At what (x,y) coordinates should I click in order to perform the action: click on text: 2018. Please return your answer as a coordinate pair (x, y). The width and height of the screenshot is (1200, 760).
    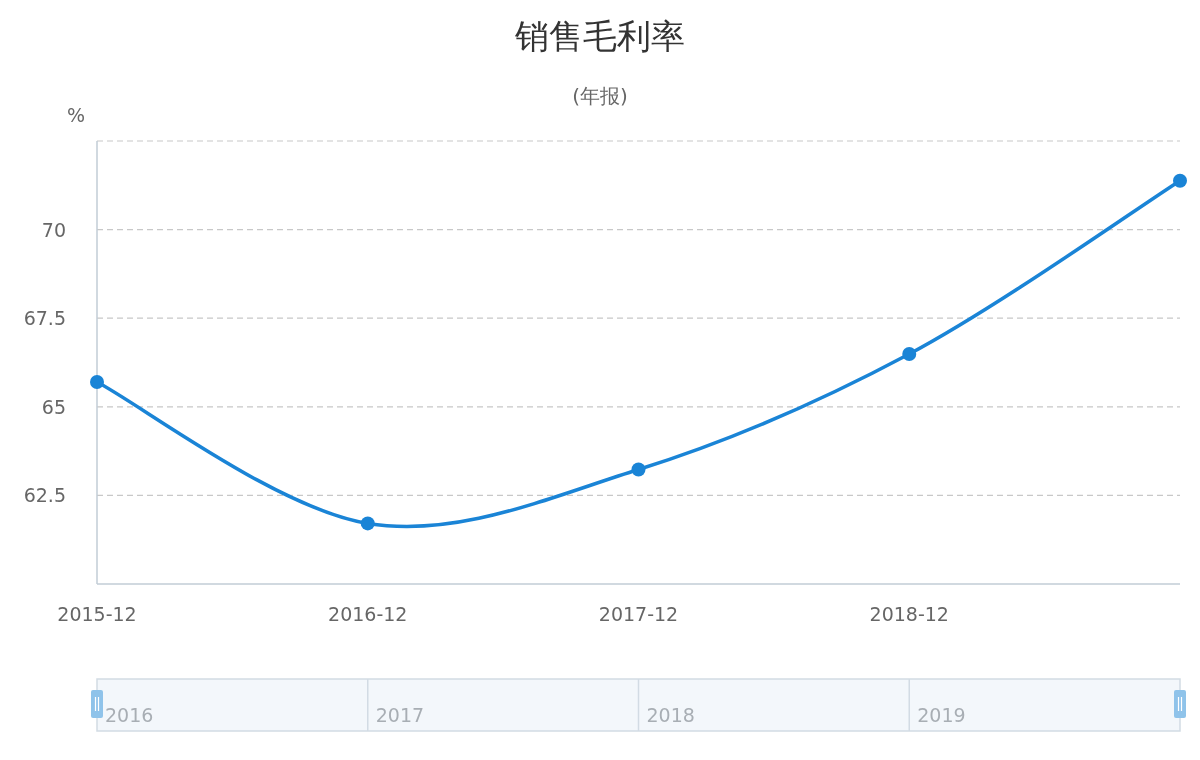
    Looking at the image, I should click on (670, 715).